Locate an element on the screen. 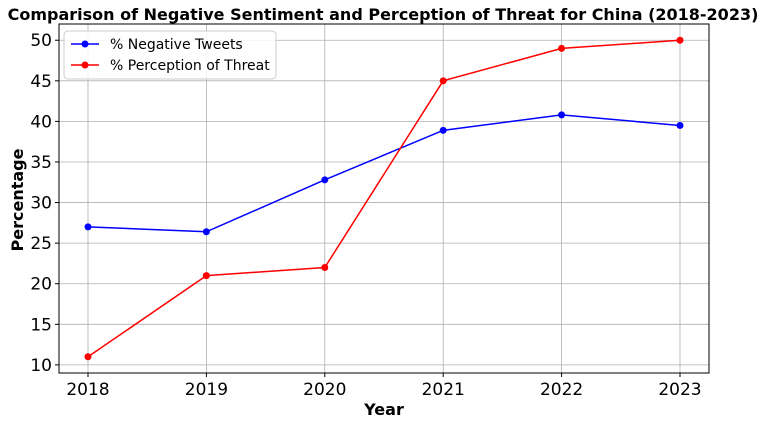 Image resolution: width=767 pixels, height=424 pixels. y-tick-label: 50 is located at coordinates (41, 41).